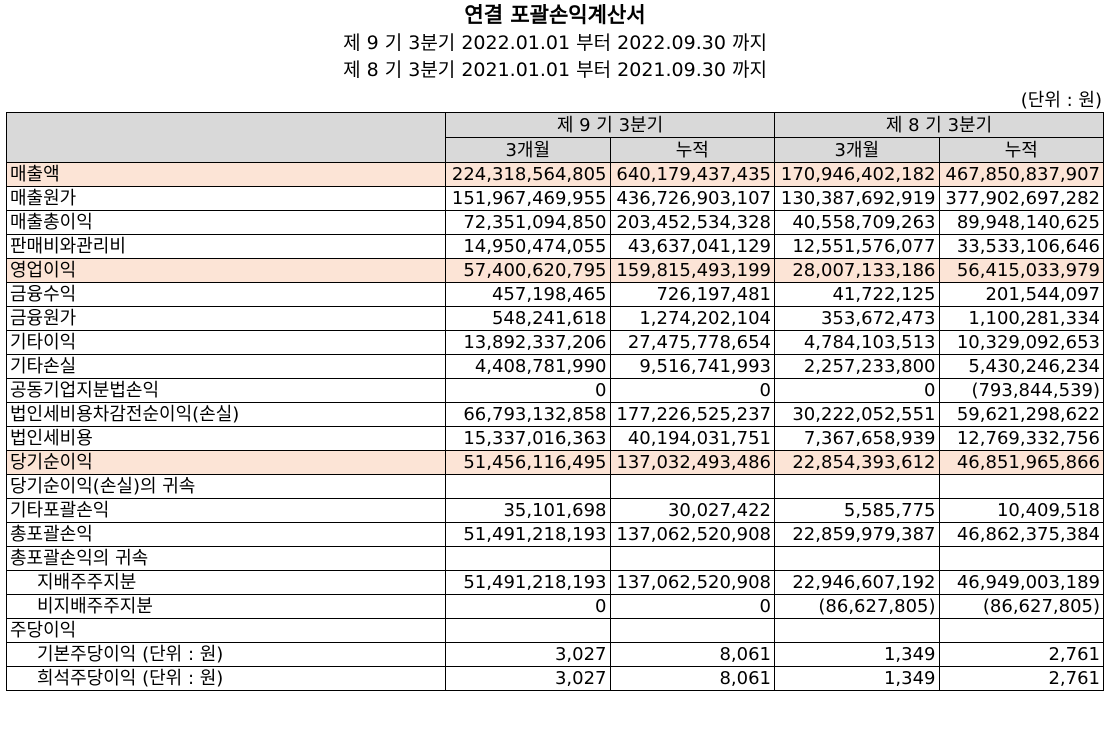 The image size is (1110, 741). I want to click on value-cell: 72,351,094,850, so click(528, 222).